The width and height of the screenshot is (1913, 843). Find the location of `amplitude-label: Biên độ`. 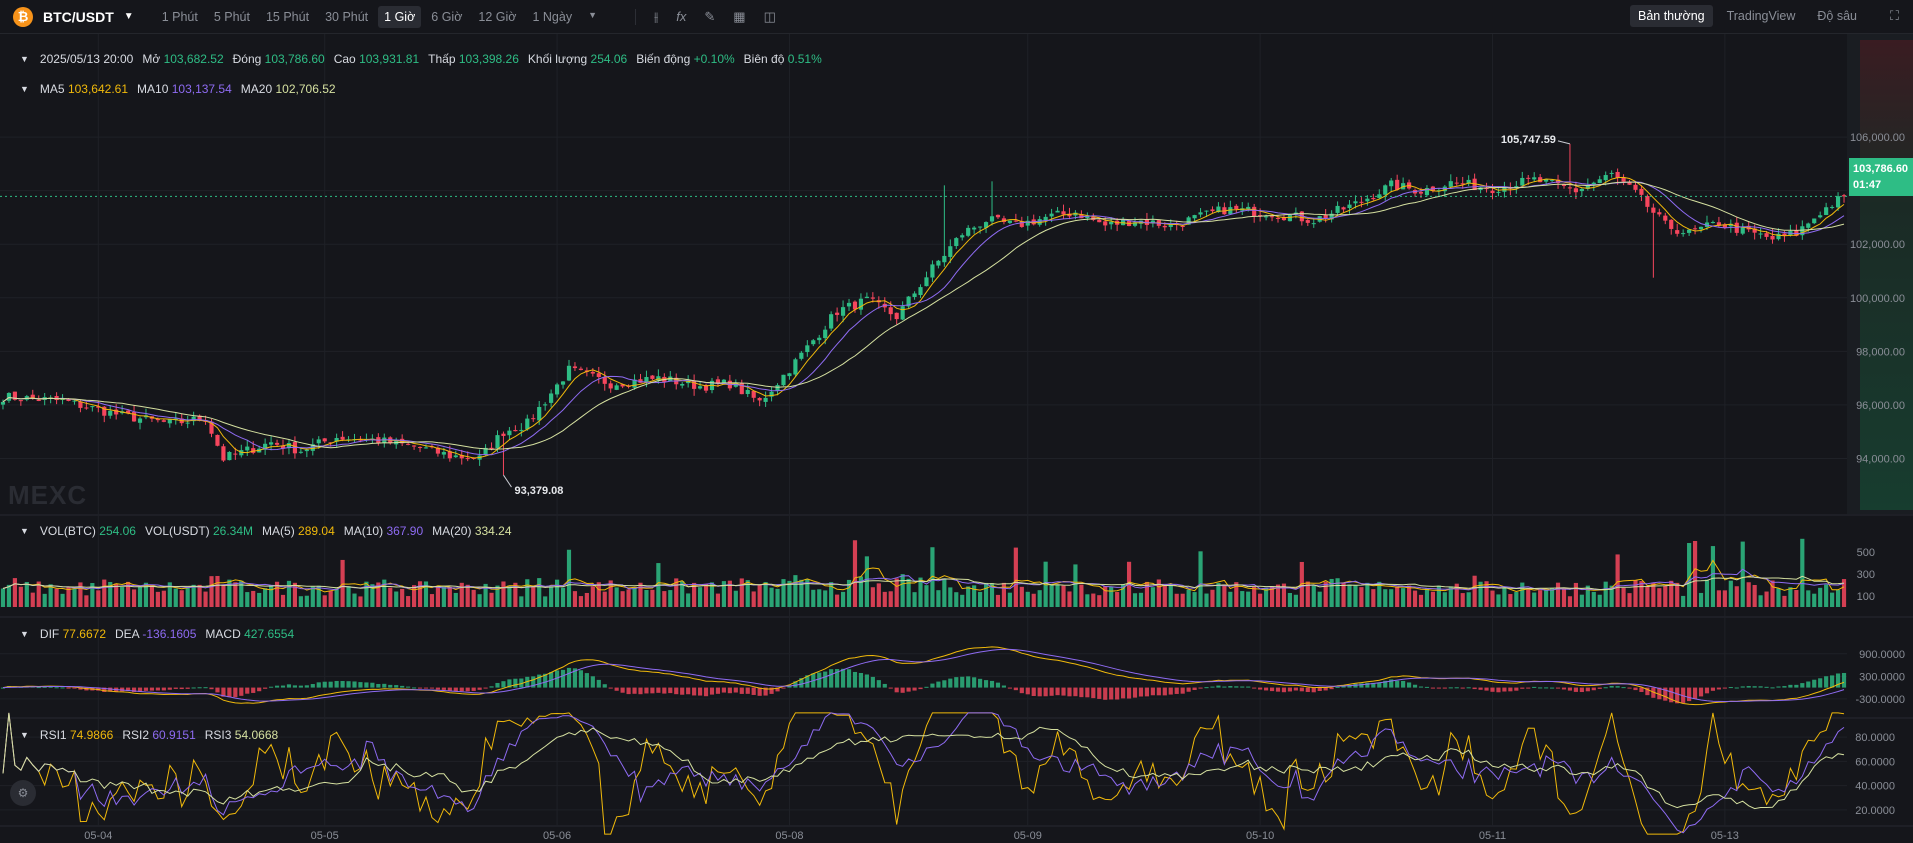

amplitude-label: Biên độ is located at coordinates (764, 59).